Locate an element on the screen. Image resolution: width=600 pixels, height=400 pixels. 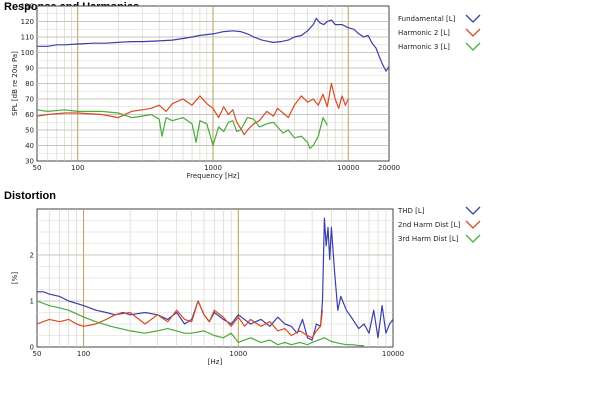
legend-label: 2nd Harm Dist [L] is located at coordinates (429, 225).